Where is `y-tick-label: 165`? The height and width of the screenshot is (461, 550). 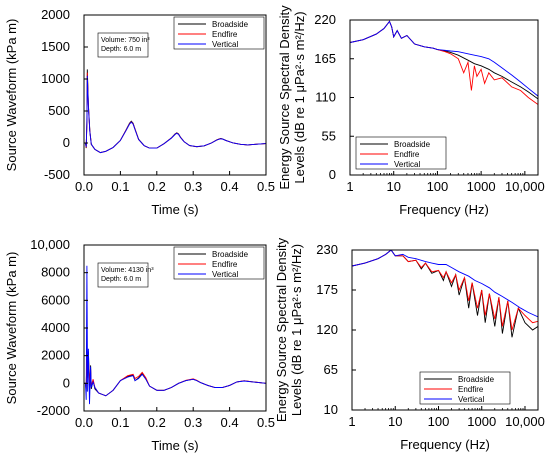
y-tick-label: 165 is located at coordinates (325, 58).